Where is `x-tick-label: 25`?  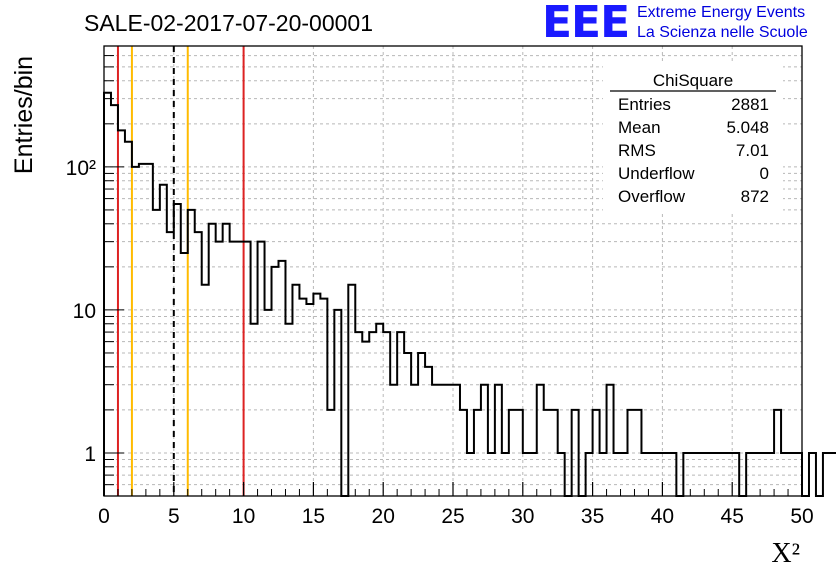
x-tick-label: 25 is located at coordinates (452, 516).